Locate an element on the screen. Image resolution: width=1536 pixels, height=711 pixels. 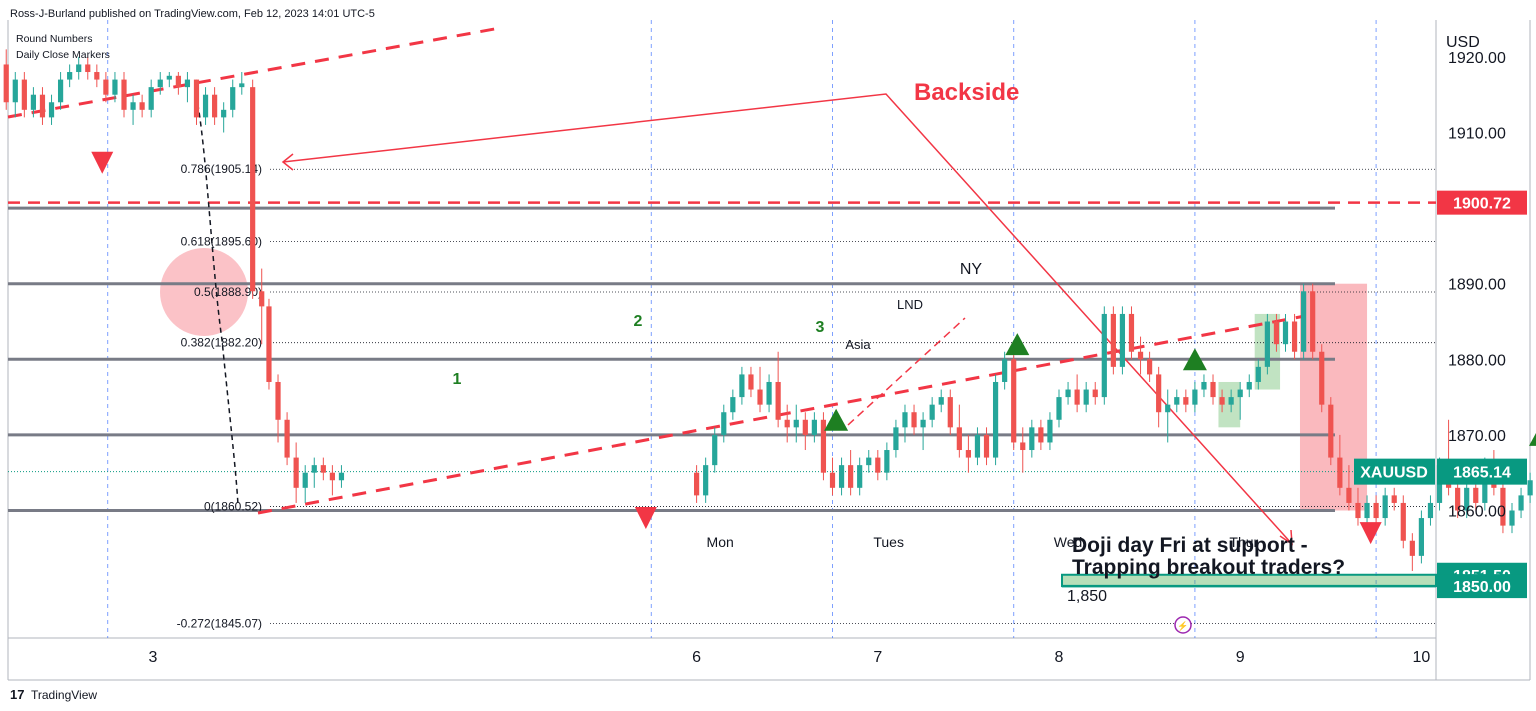
wave-label-3: 3 is located at coordinates (820, 327).